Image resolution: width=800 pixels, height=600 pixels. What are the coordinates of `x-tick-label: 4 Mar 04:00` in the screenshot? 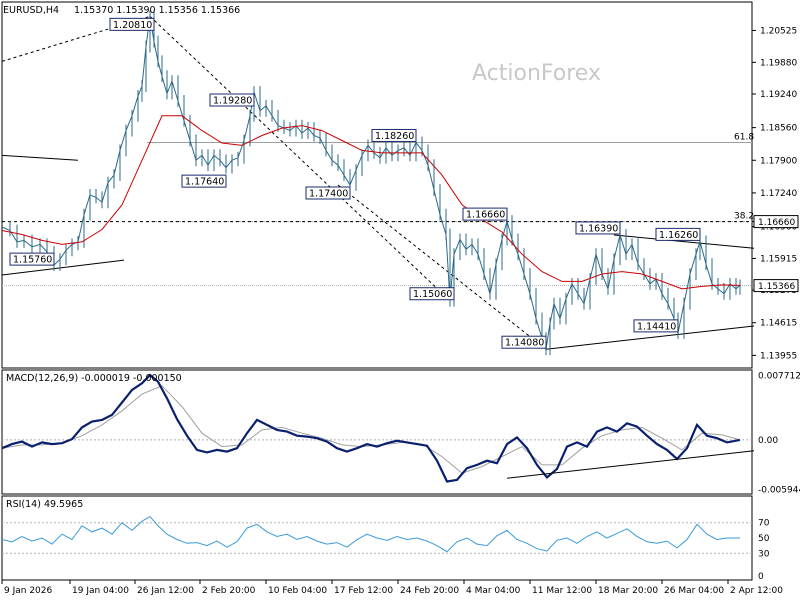 It's located at (493, 591).